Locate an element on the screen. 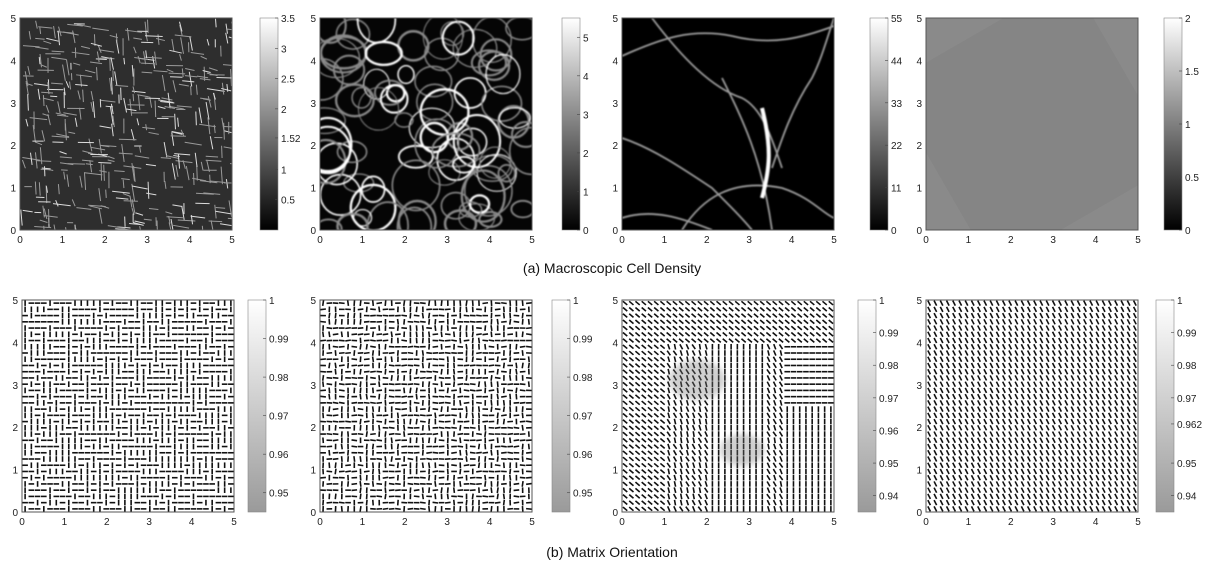  panel-a3-ytick: 1 is located at coordinates (615, 189).